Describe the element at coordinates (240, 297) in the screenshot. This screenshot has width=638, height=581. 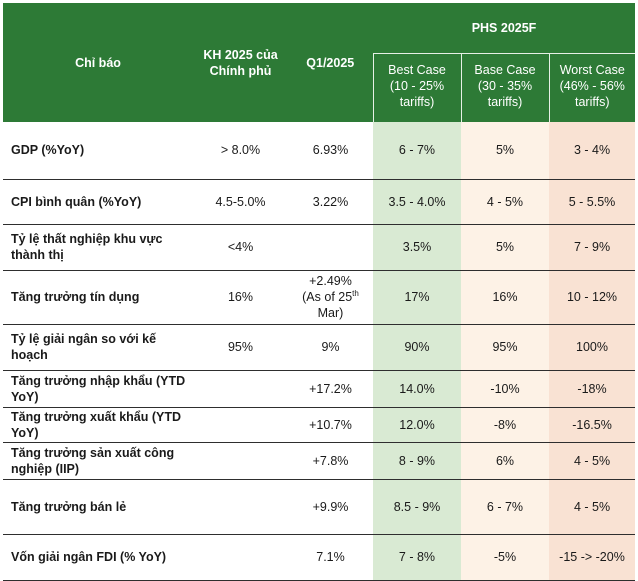
I see `cell-plan: 16%` at that location.